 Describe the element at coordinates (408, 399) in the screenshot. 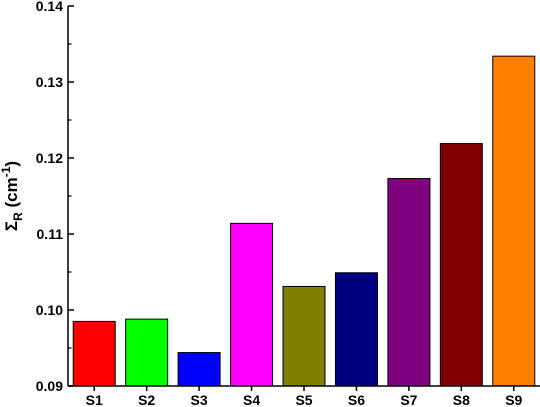

I see `x-tick-label-s7: S7` at that location.